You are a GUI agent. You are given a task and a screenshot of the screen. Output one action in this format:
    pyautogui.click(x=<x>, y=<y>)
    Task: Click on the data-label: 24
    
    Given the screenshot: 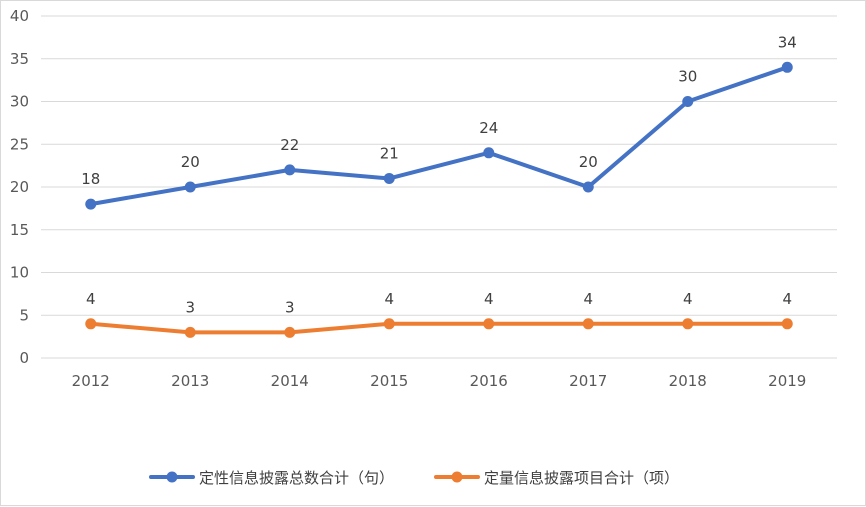 What is the action you would take?
    pyautogui.click(x=488, y=128)
    